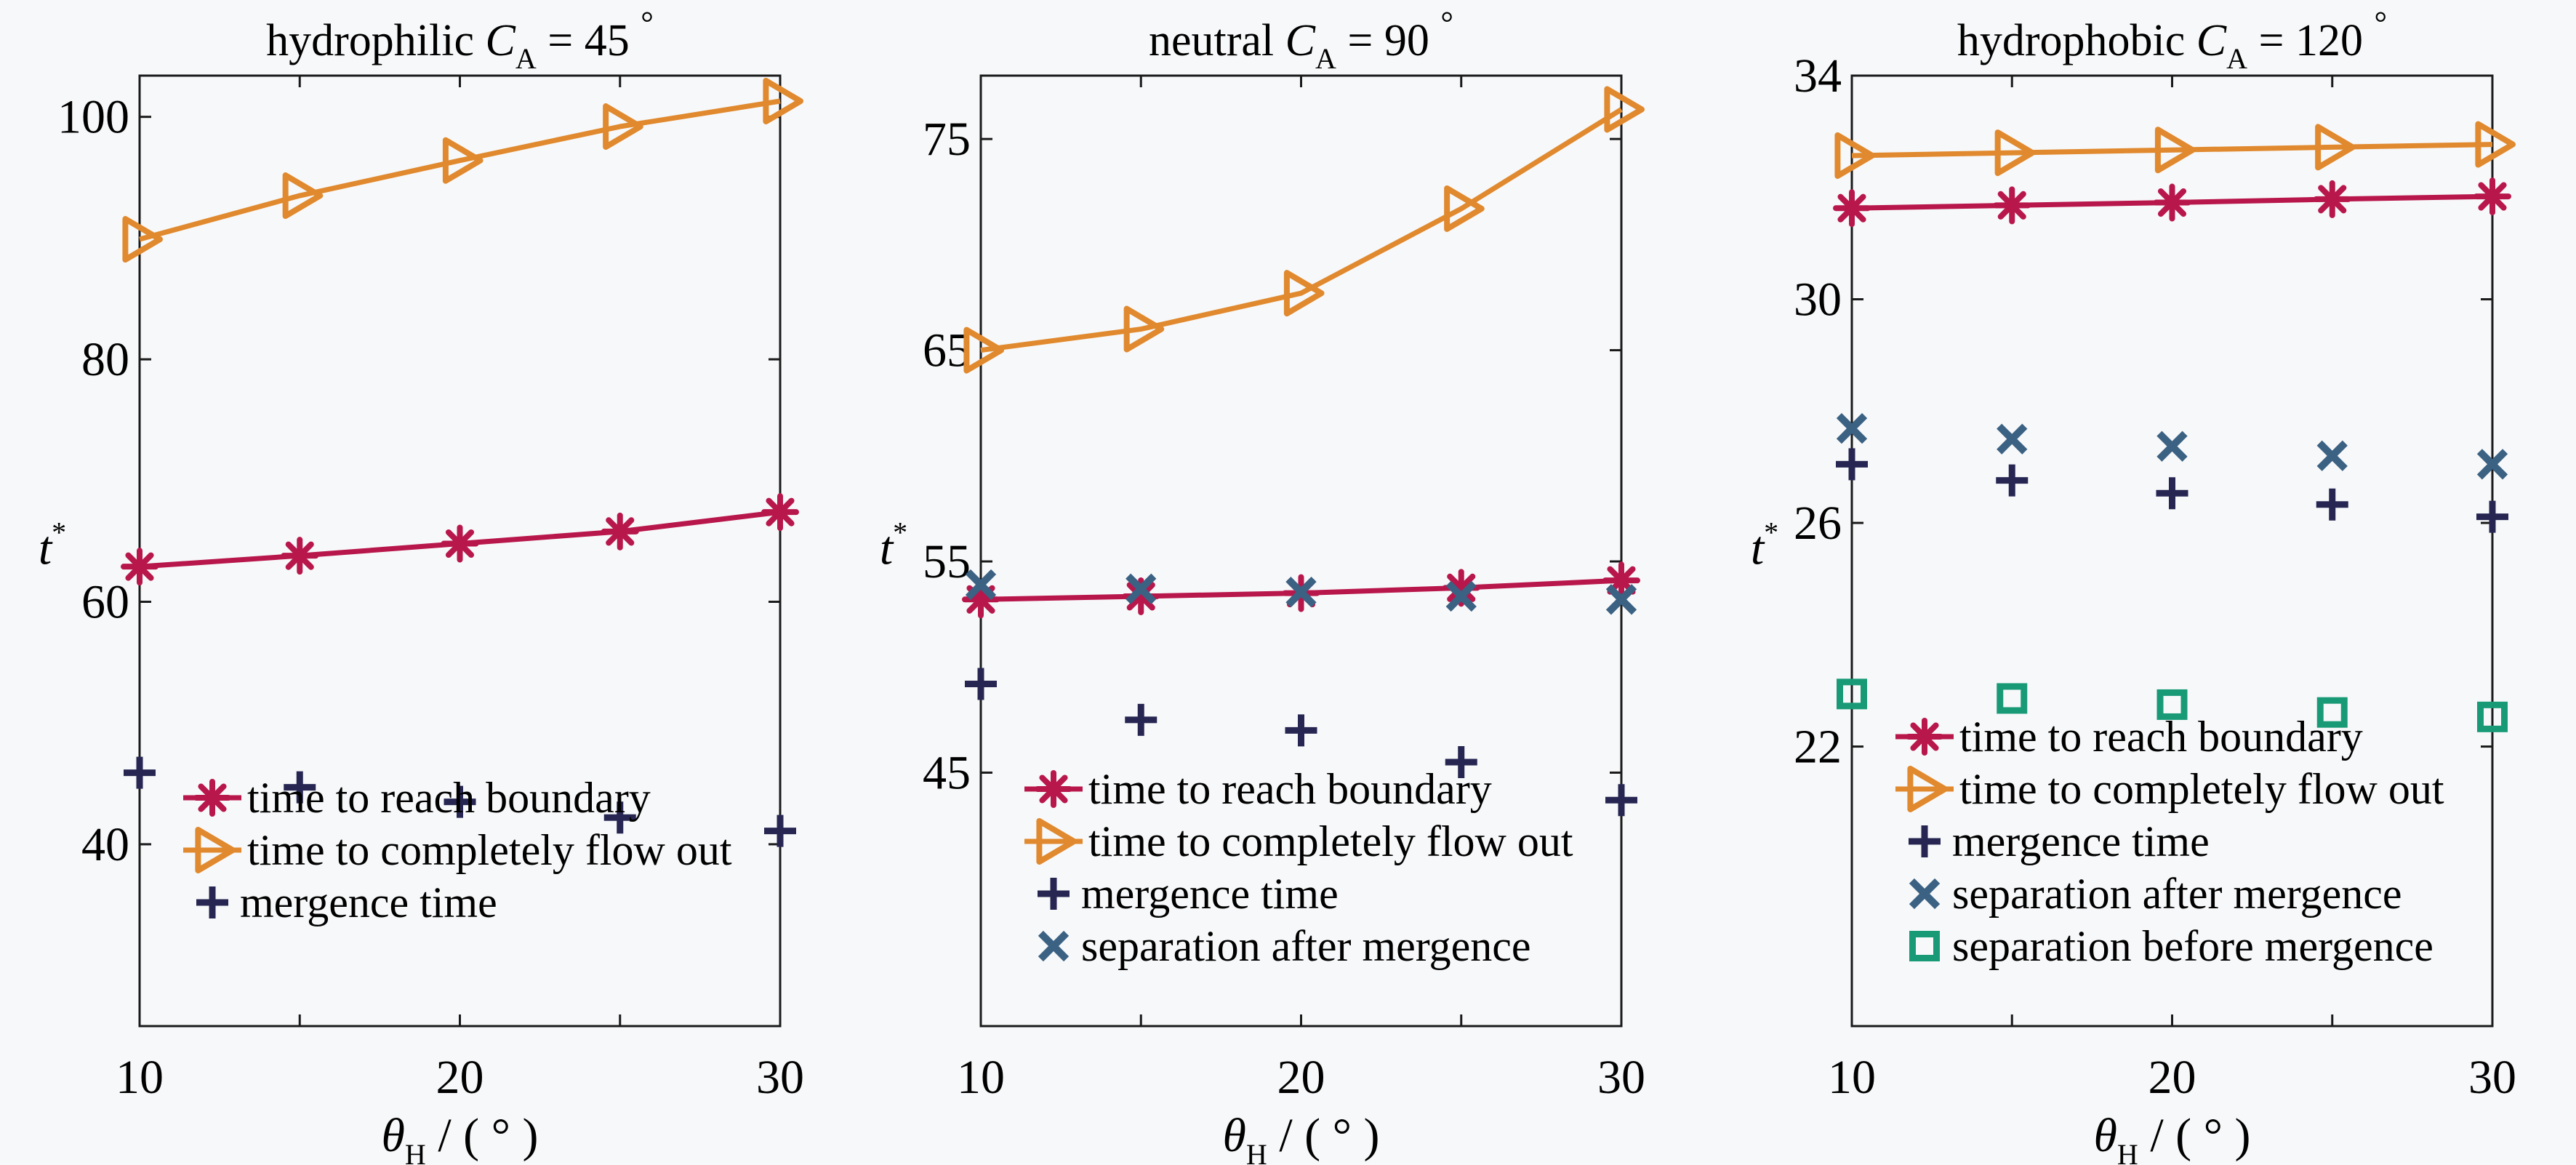 This screenshot has height=1165, width=2576. I want to click on y-tick-label: 60, so click(105, 602).